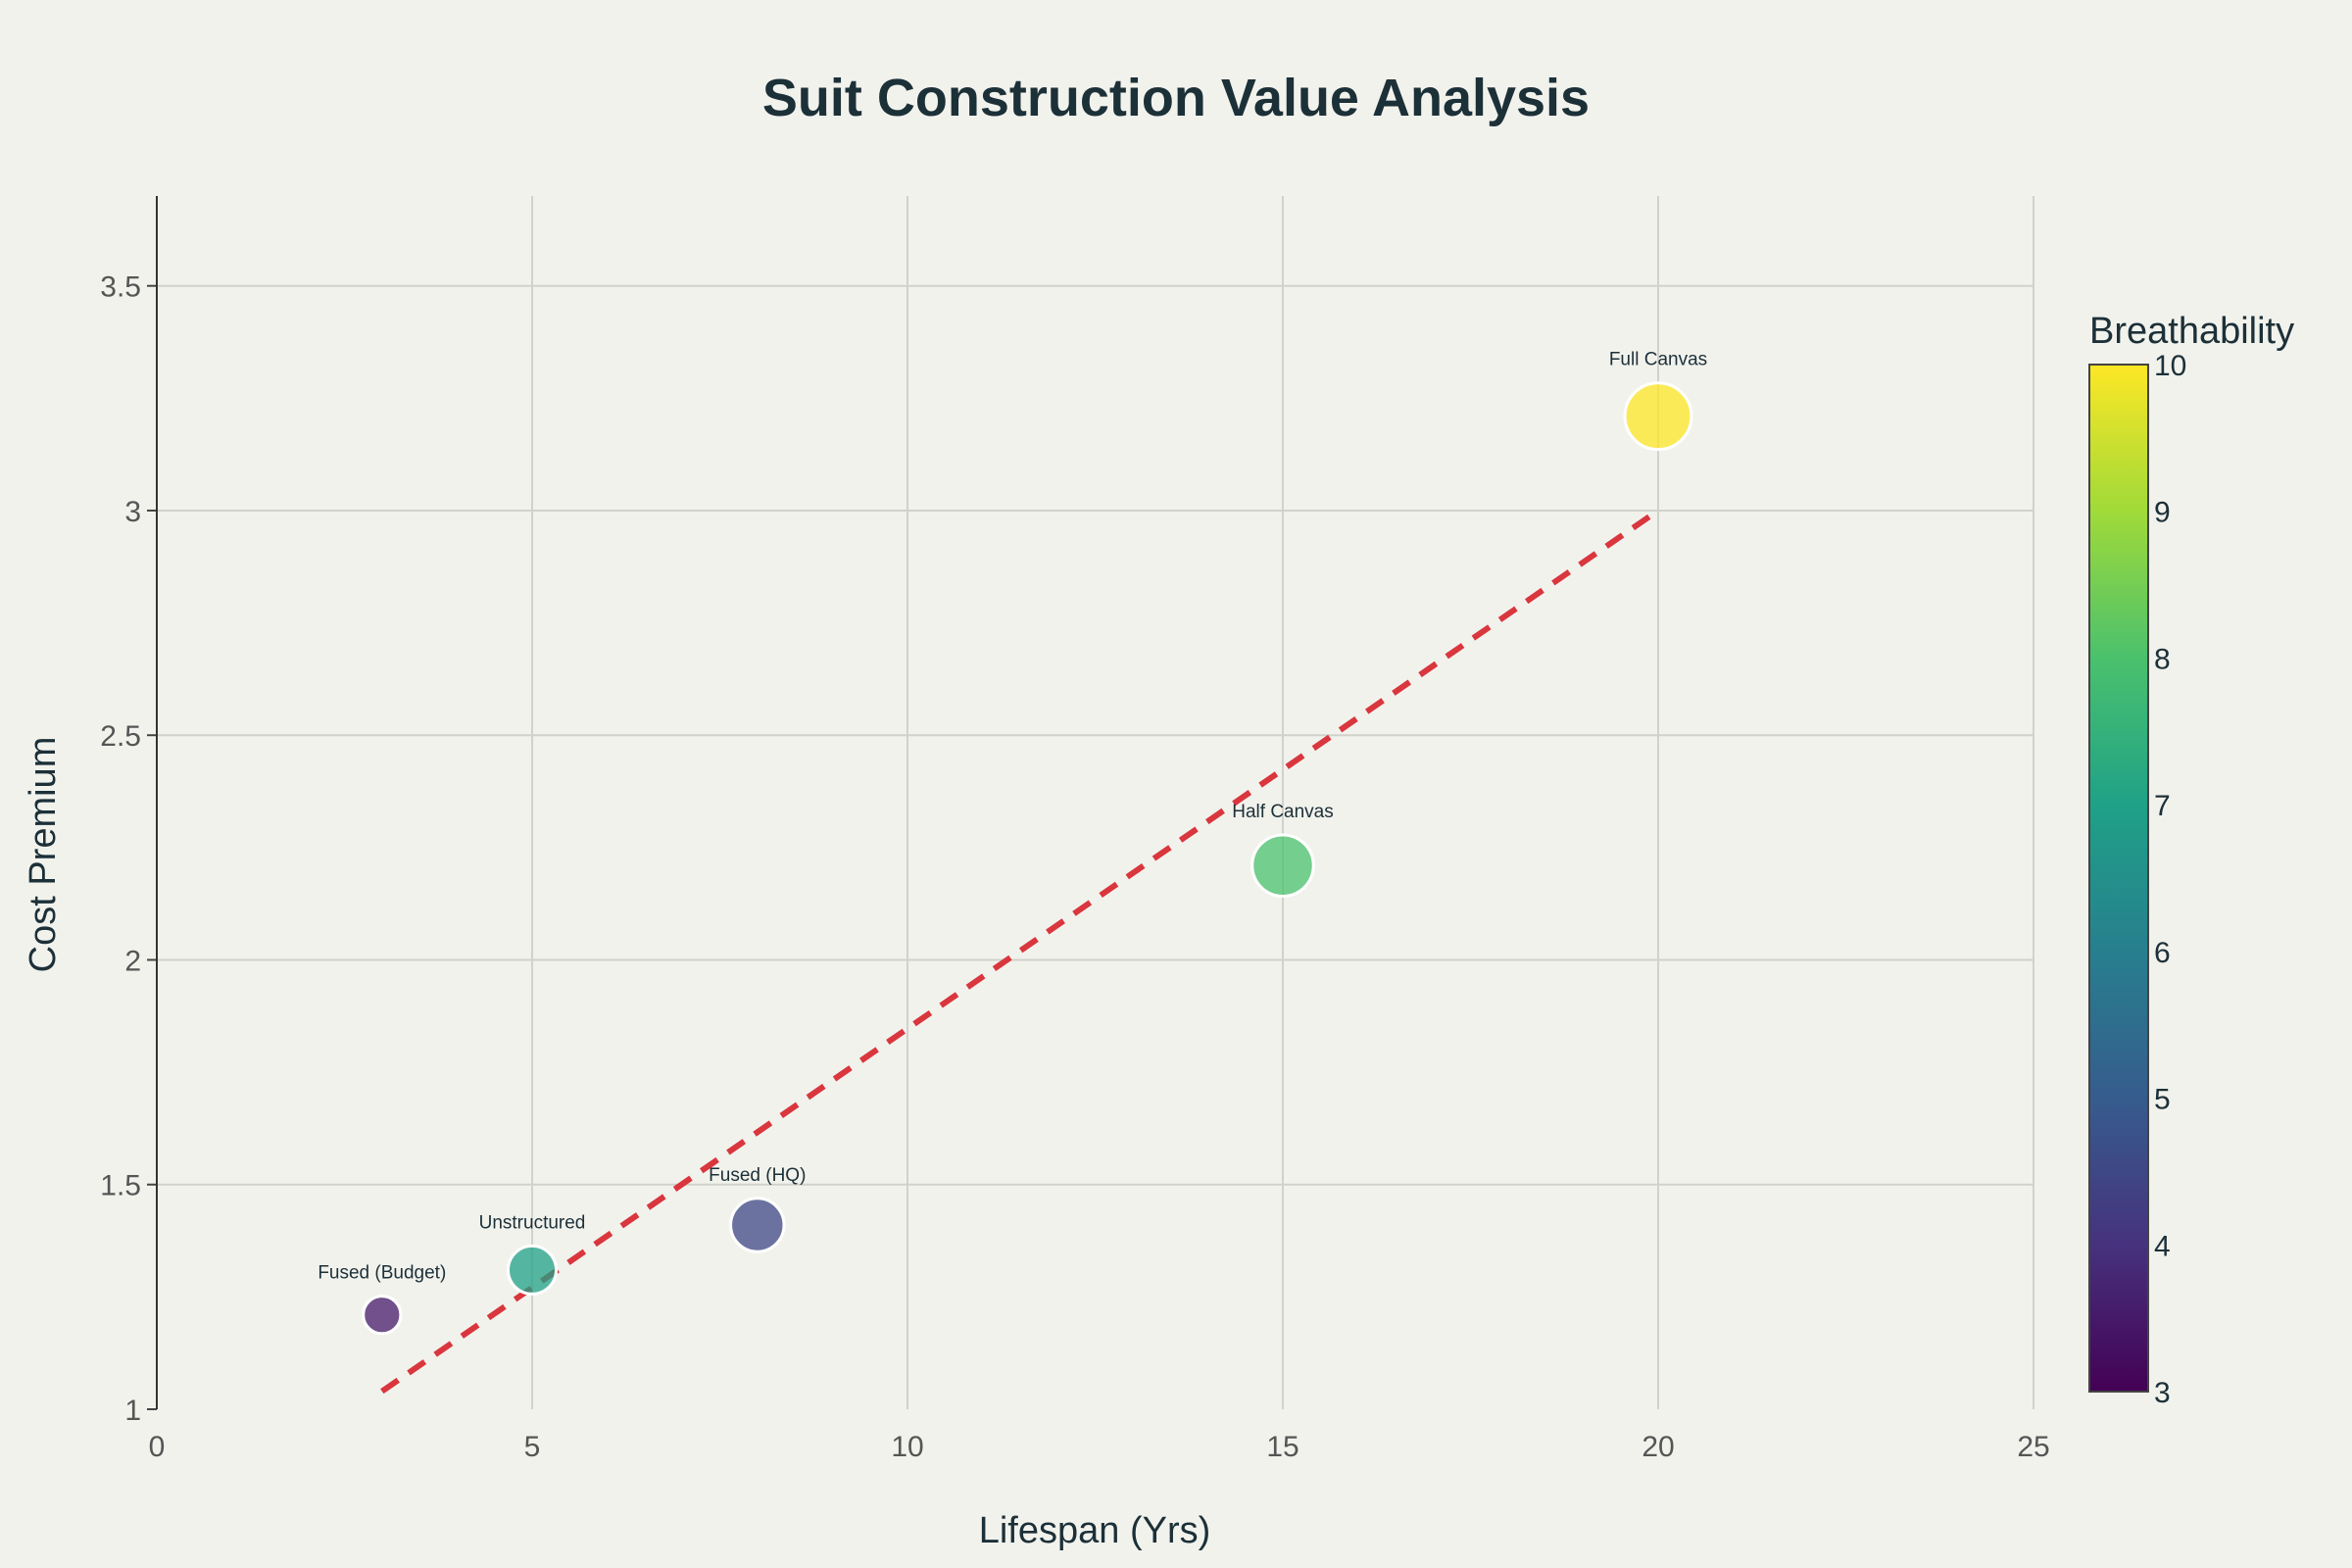 The width and height of the screenshot is (2352, 1568). I want to click on chart-title: Suit Construction Value Analysis, so click(1176, 98).